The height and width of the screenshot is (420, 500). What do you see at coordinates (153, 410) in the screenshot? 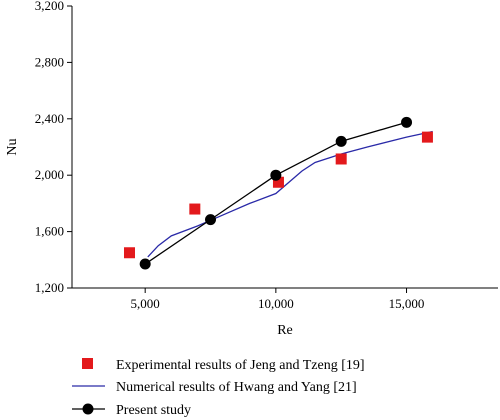
I see `legend-label: Present study` at bounding box center [153, 410].